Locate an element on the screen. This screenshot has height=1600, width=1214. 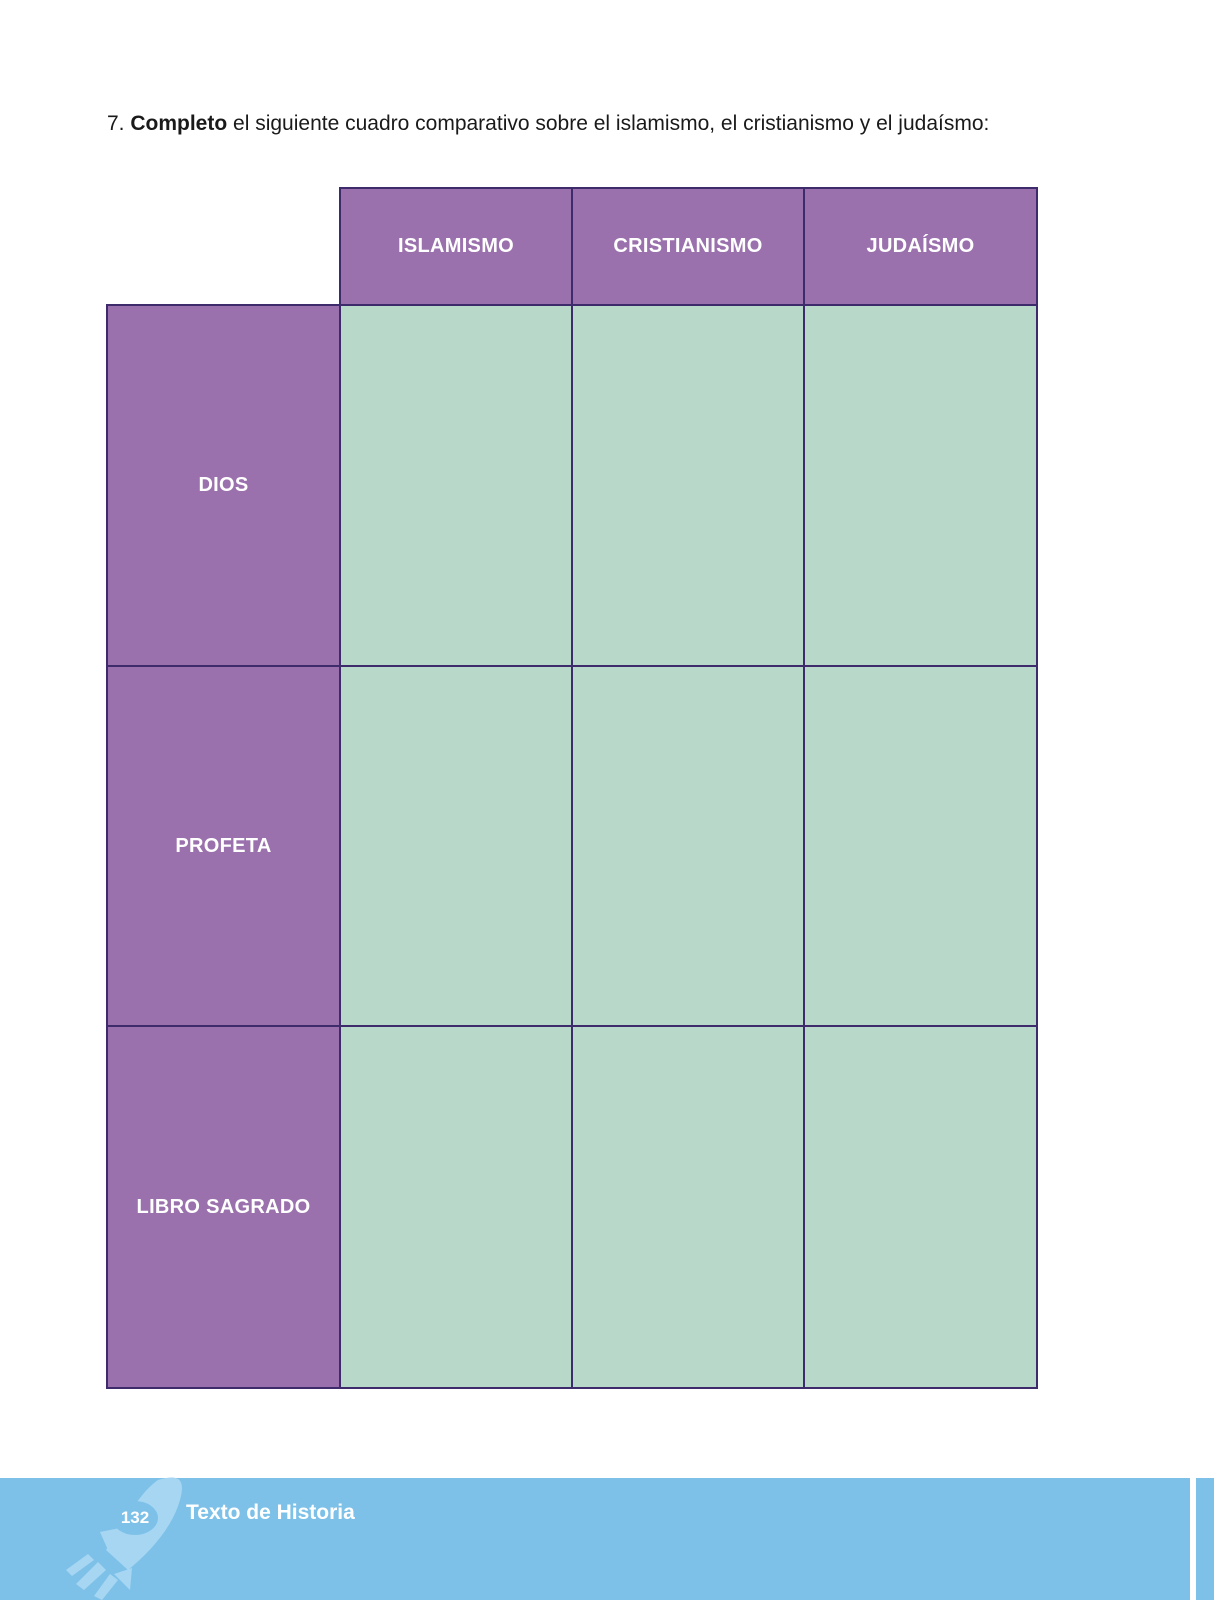
column-header-cristianismo: CRISTIANISMO is located at coordinates (688, 246).